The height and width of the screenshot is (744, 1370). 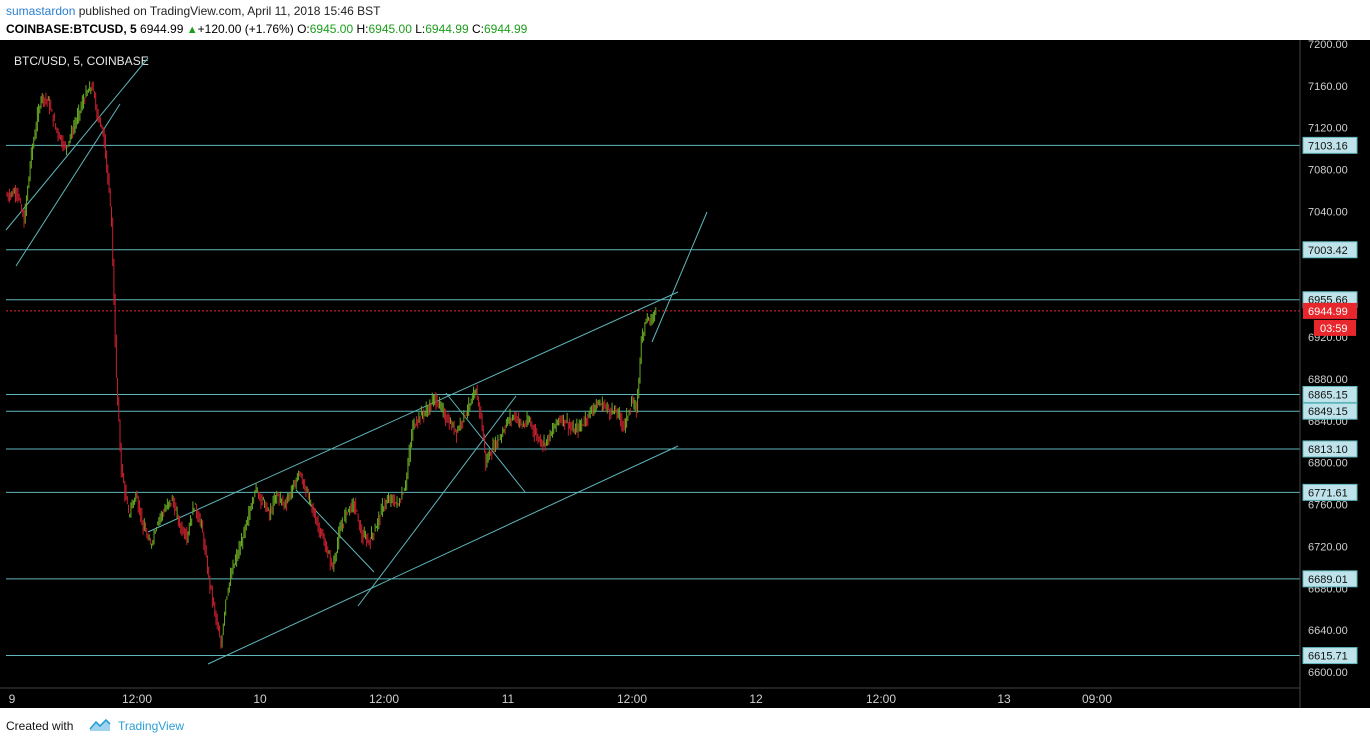 I want to click on high-value: 6945.00, so click(x=390, y=29).